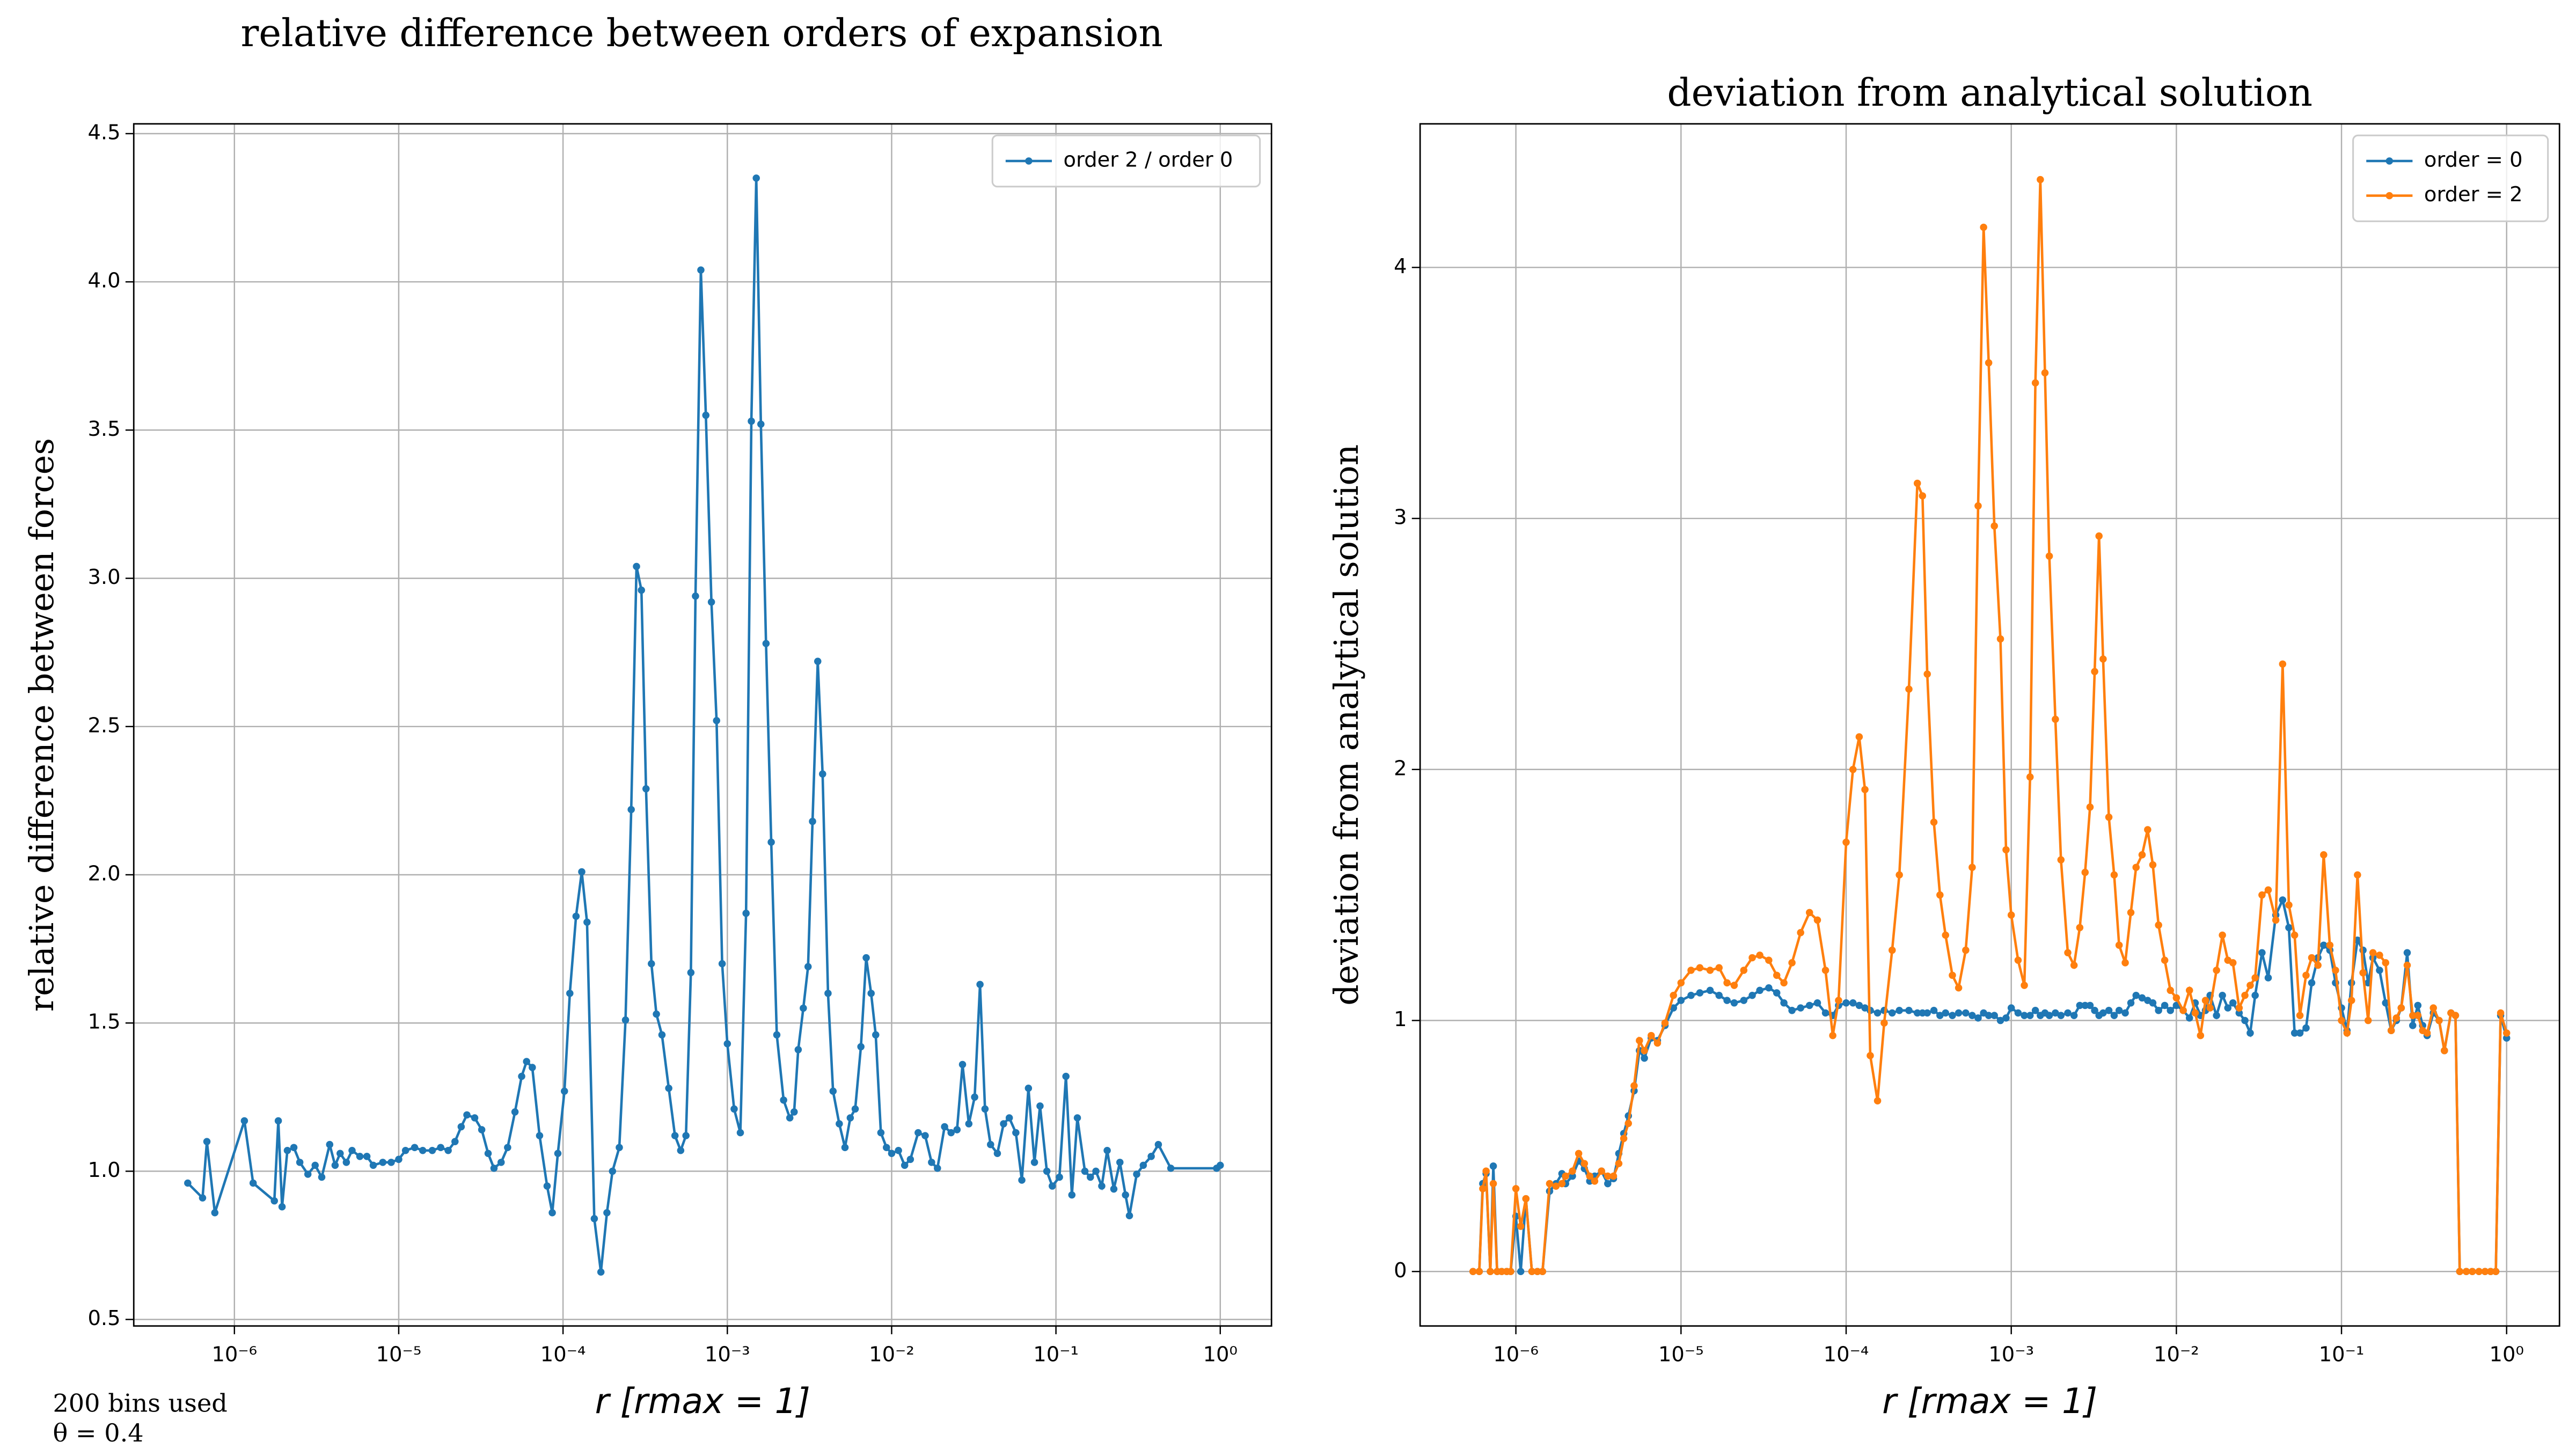 Image resolution: width=2576 pixels, height=1449 pixels. I want to click on series-line, so click(1990, 1084).